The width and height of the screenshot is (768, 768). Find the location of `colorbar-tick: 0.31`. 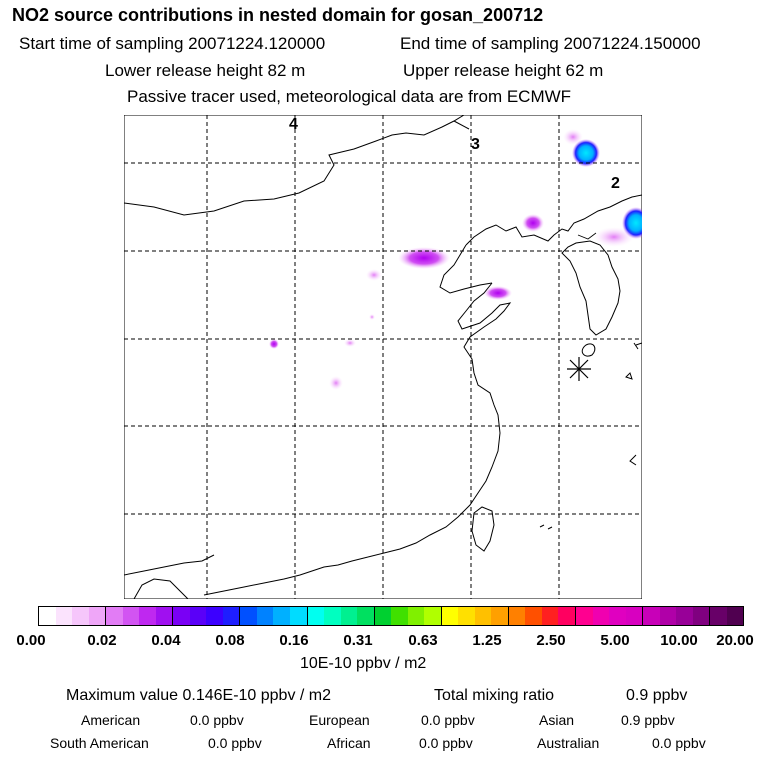

colorbar-tick: 0.31 is located at coordinates (358, 640).